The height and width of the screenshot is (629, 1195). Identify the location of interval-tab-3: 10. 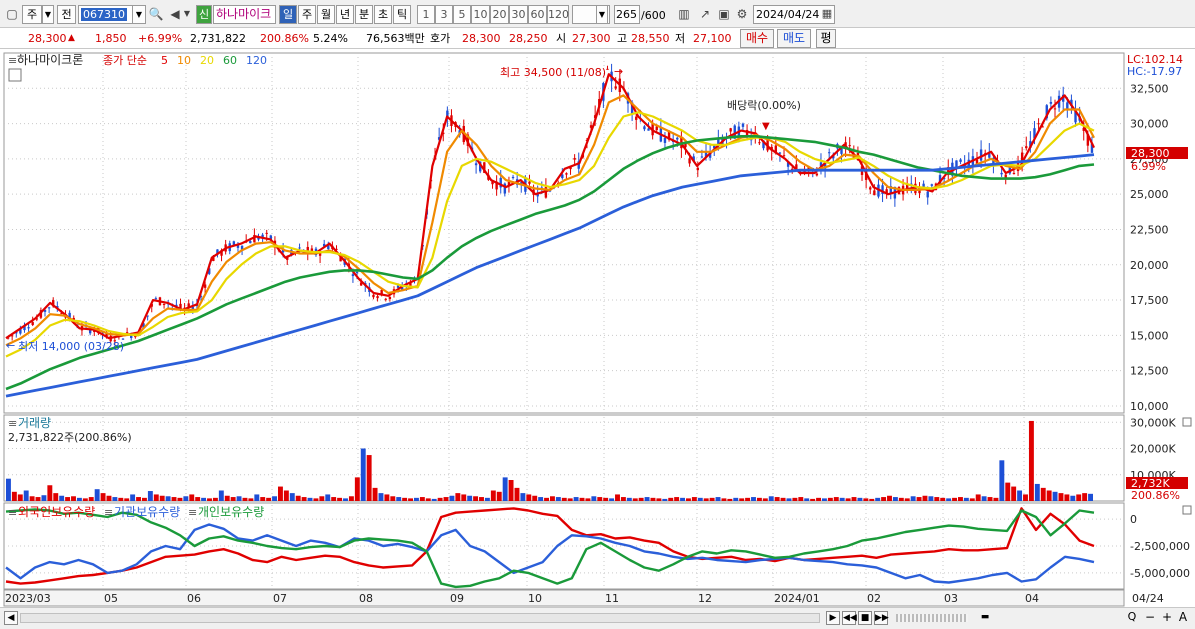
(480, 14).